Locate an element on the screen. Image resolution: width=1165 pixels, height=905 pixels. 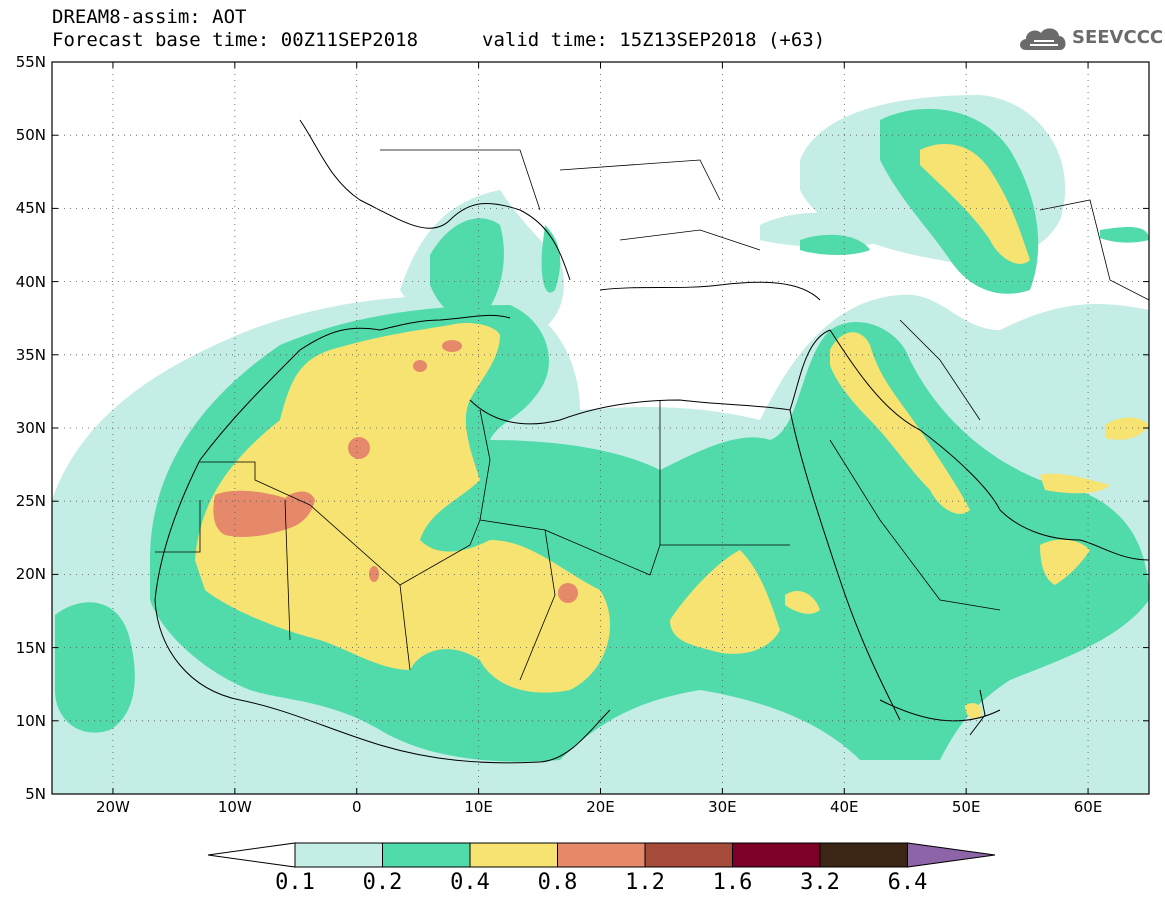
colorbar-label: 1.2 is located at coordinates (645, 882).